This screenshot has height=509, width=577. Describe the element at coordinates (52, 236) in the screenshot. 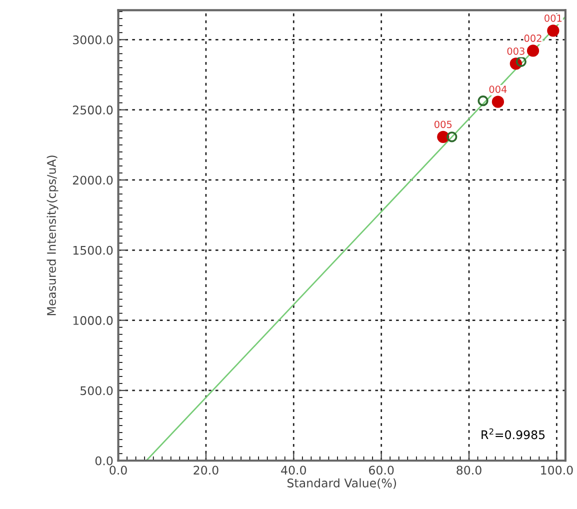

I see `y-axis-title: Measured Intensity(cps/uA)` at that location.